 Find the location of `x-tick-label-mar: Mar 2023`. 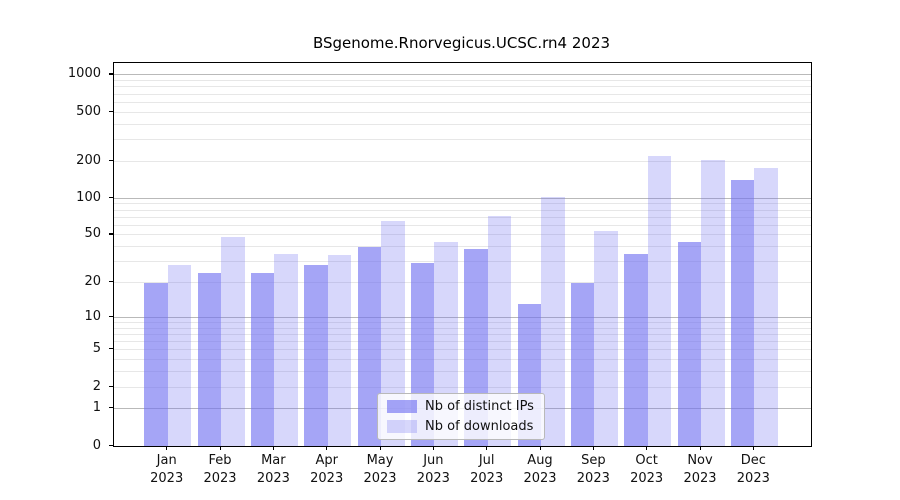

x-tick-label-mar: Mar 2023 is located at coordinates (273, 469).